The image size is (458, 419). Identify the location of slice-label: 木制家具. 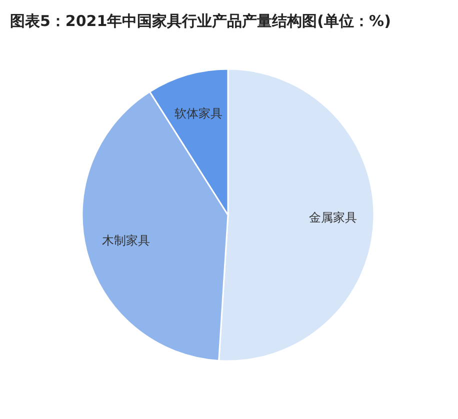
(126, 240).